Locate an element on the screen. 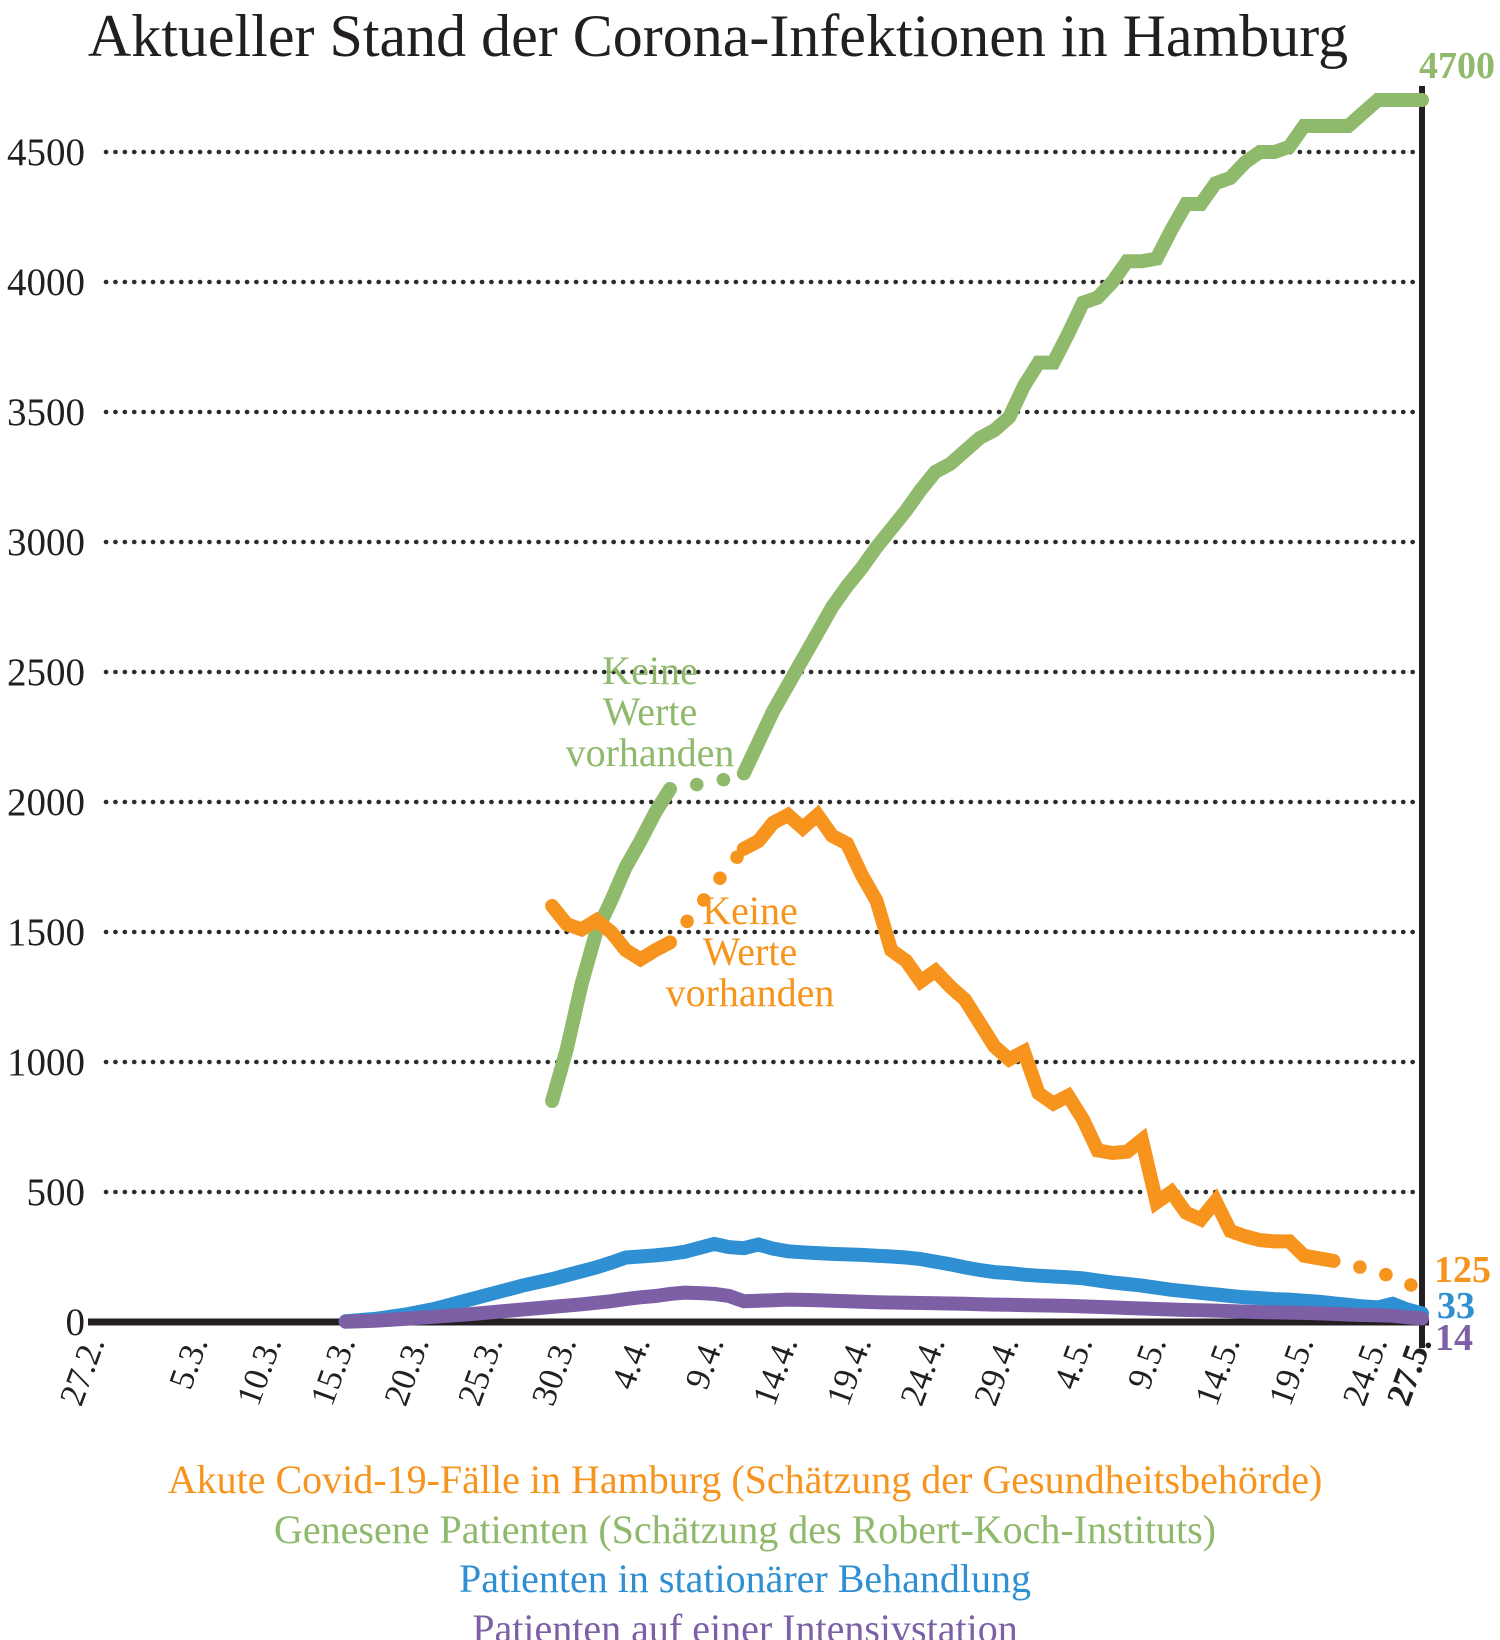 This screenshot has width=1500, height=1640. x-tick-label-10-3-: 10.3. is located at coordinates (259, 1370).